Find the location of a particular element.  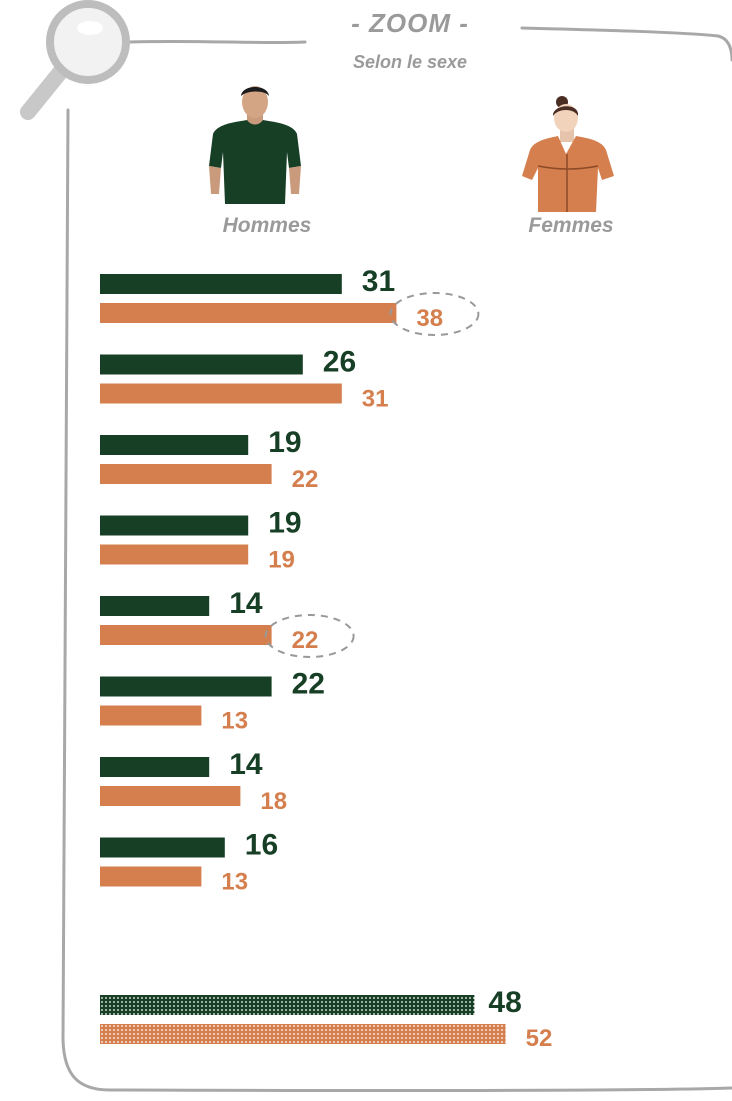

page-subtitle: Selon le sexe is located at coordinates (410, 62).